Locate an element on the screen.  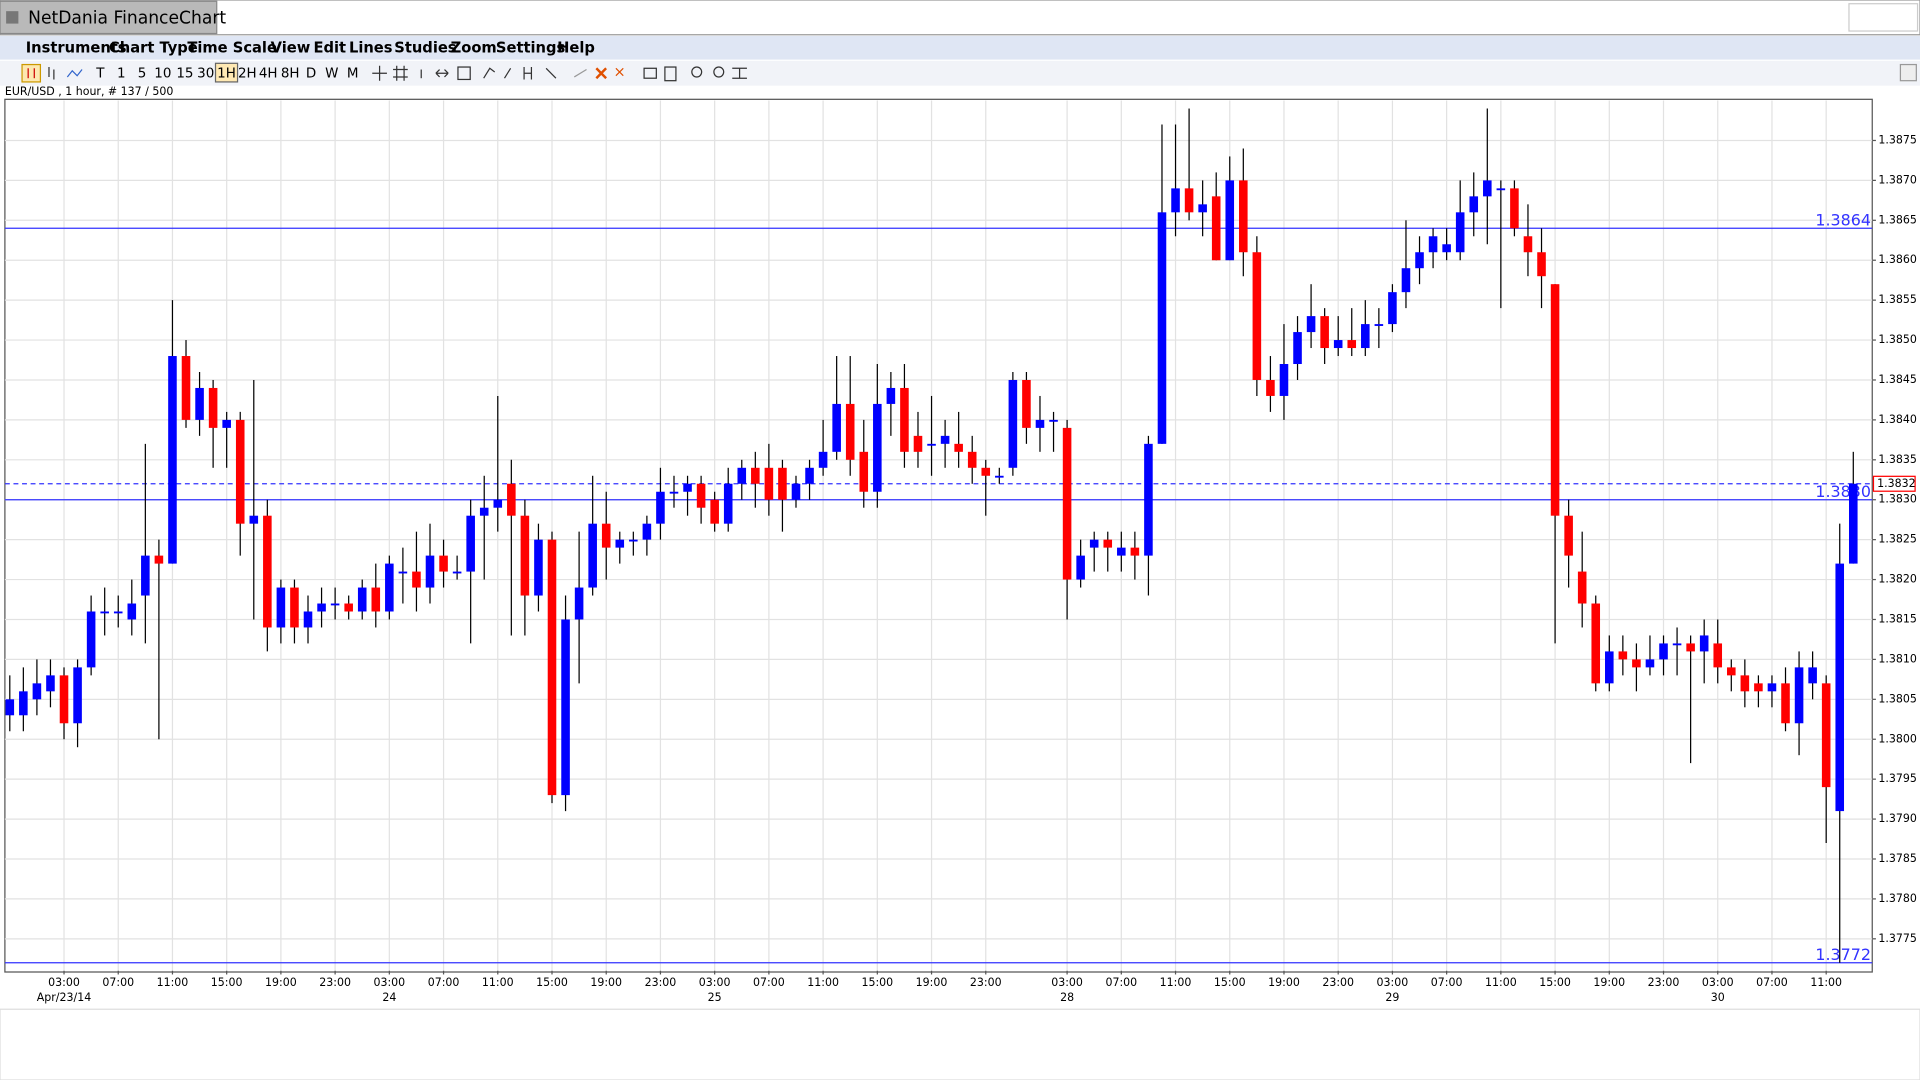
menu-item: Chart Type is located at coordinates (153, 47).